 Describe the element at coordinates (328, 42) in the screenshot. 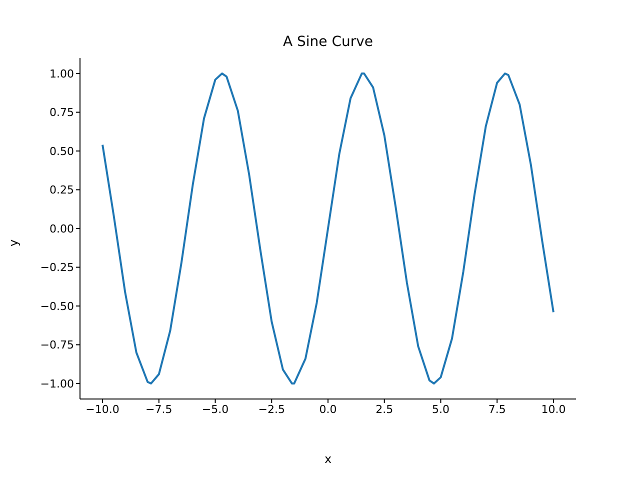

I see `chart-title: A Sine Curve` at that location.